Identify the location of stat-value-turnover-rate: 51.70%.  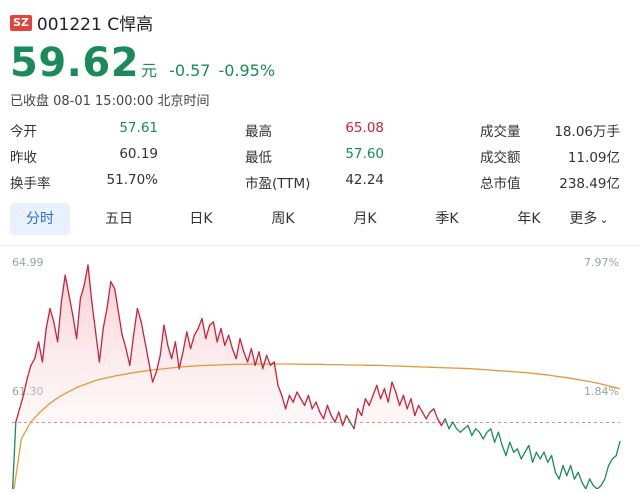
(132, 180).